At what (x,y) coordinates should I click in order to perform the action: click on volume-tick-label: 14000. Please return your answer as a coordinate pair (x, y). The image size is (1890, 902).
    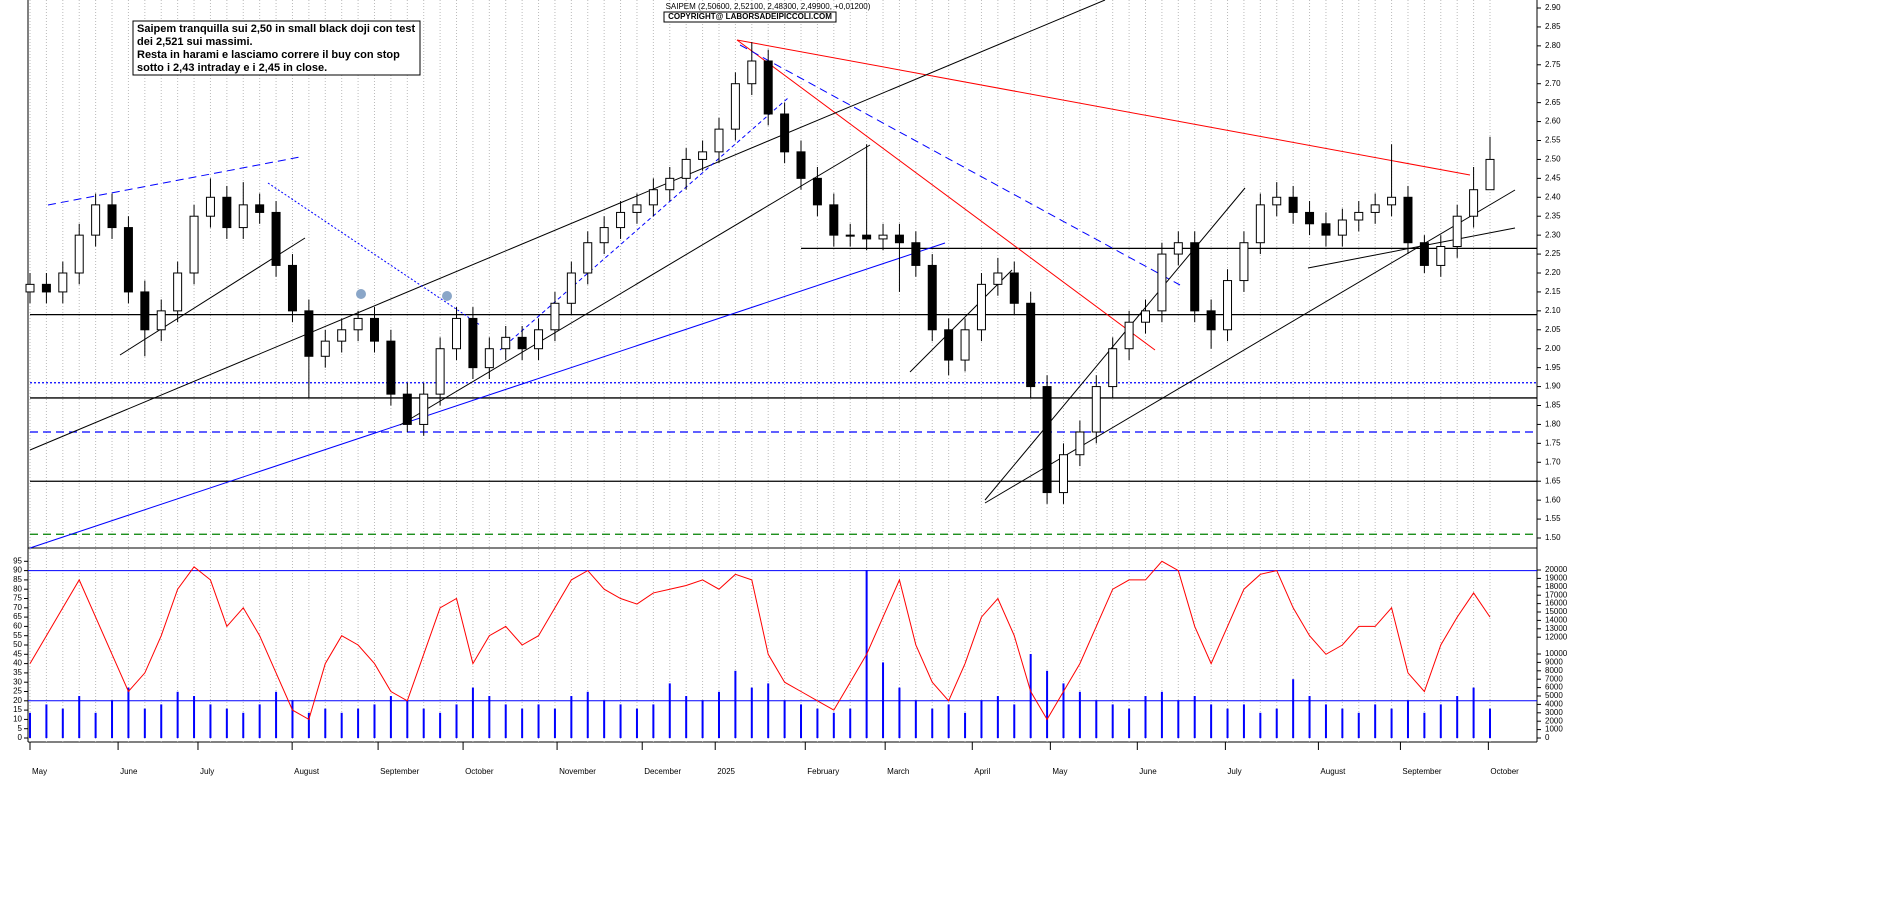
    Looking at the image, I should click on (1556, 620).